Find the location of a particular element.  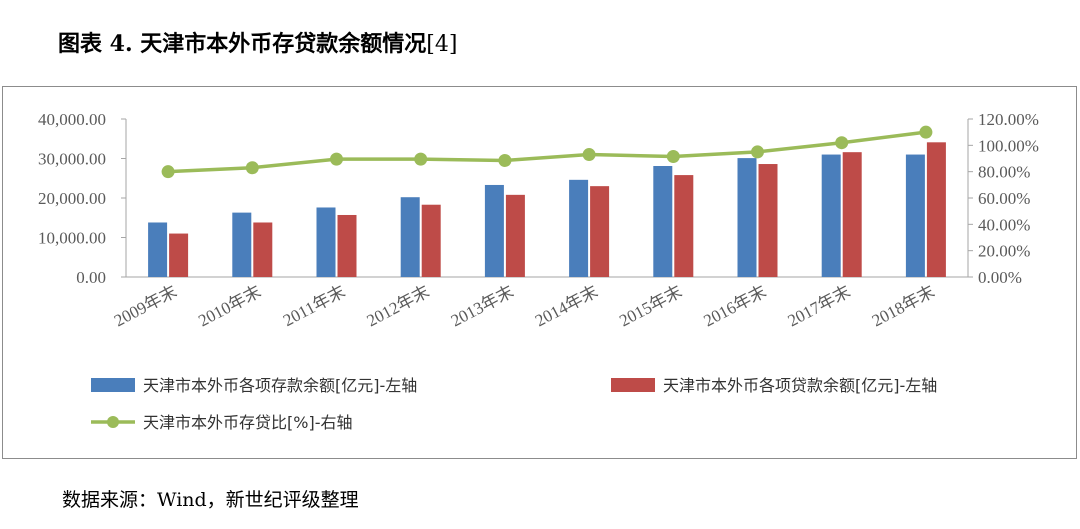

legend-ratio-label: 天津市本外币存贷比[%]-右轴 is located at coordinates (247, 422).